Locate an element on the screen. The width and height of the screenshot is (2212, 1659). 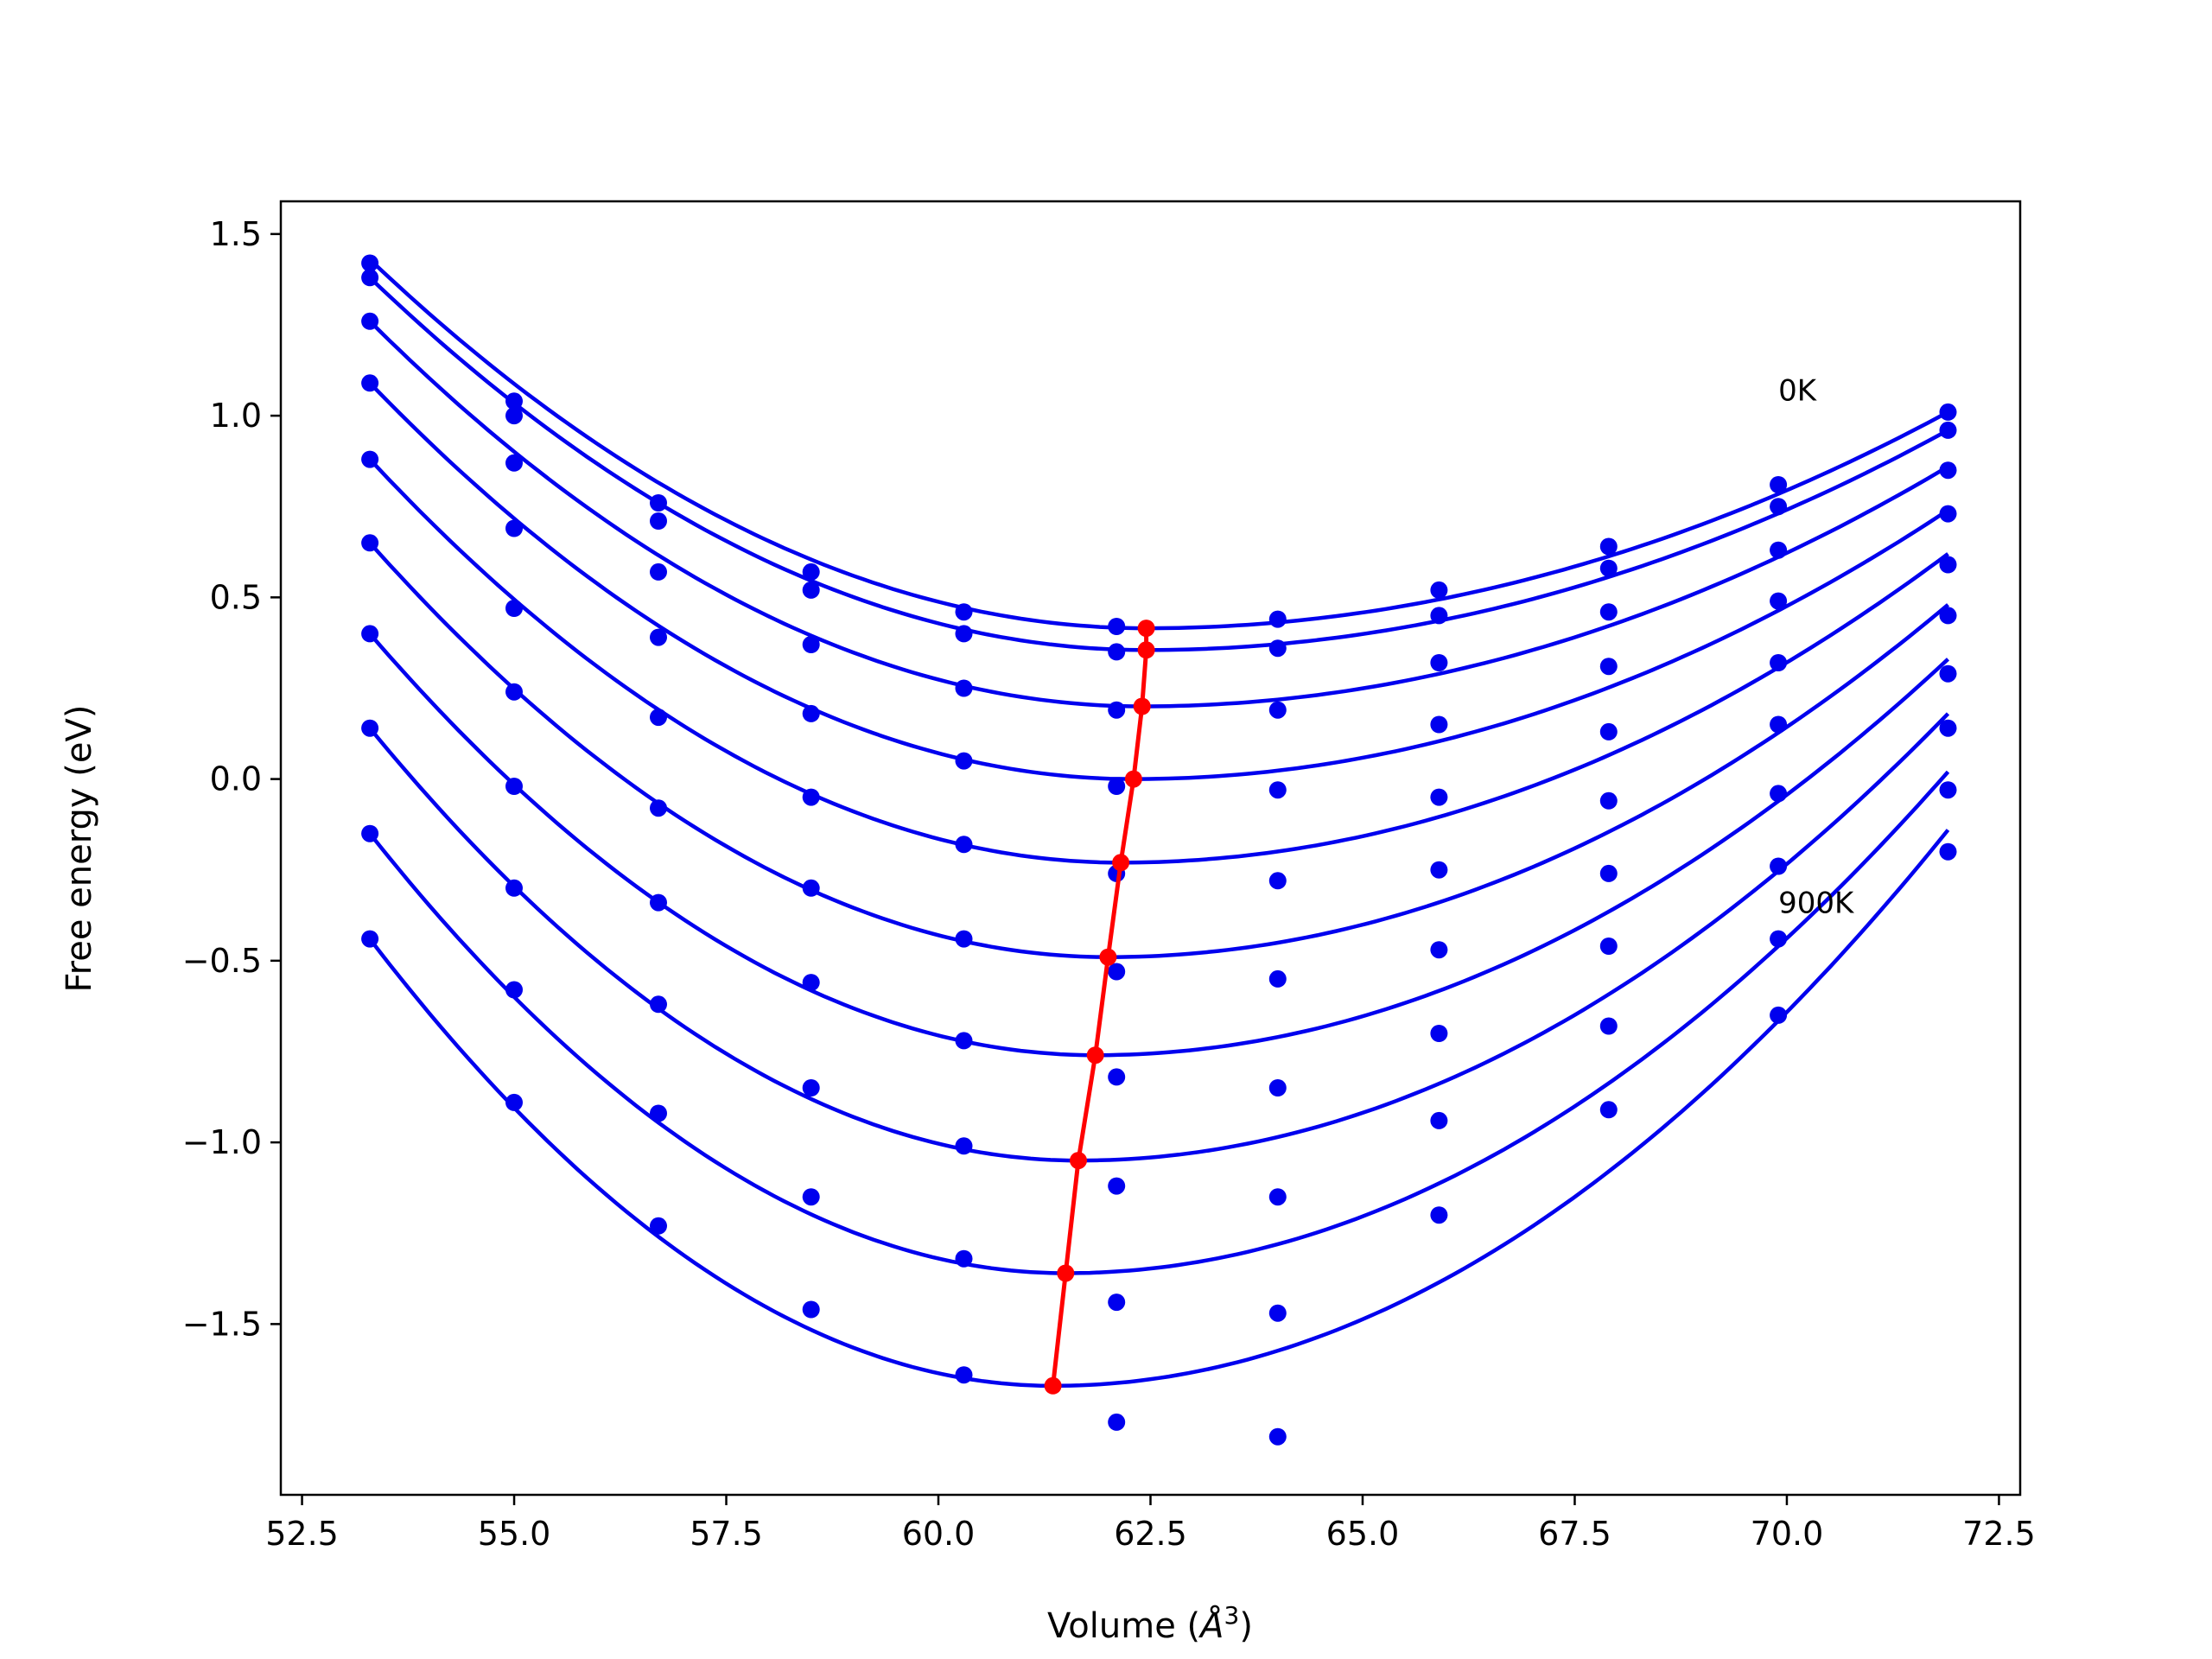
y-tick-label-3: 0.5 is located at coordinates (236, 597).